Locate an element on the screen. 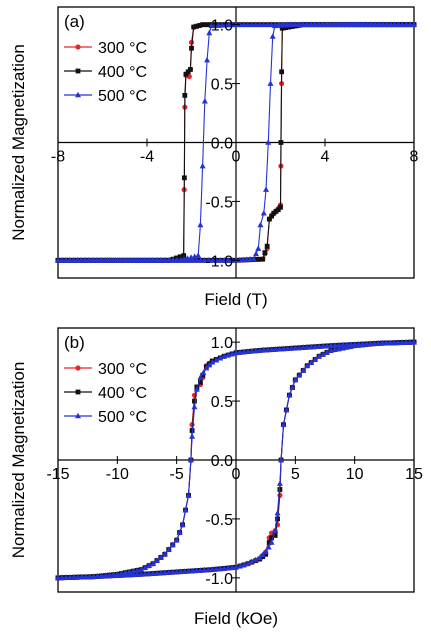 This screenshot has height=632, width=431. x-axis-title: Field (kOe) is located at coordinates (236, 618).